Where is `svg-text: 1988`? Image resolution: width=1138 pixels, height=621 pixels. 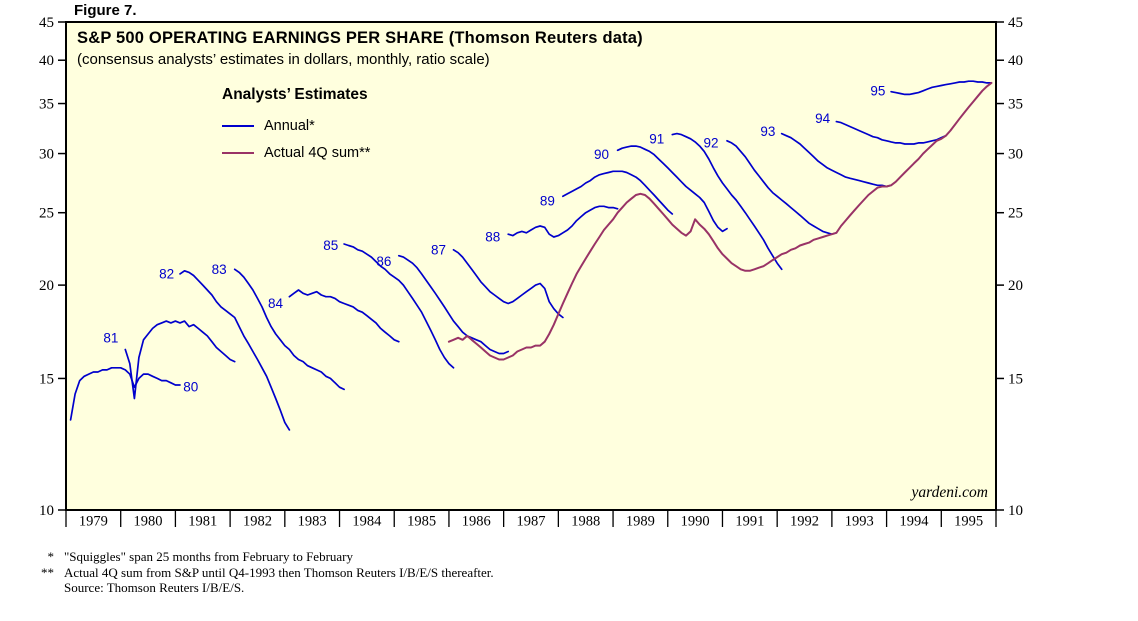 svg-text: 1988 is located at coordinates (585, 522).